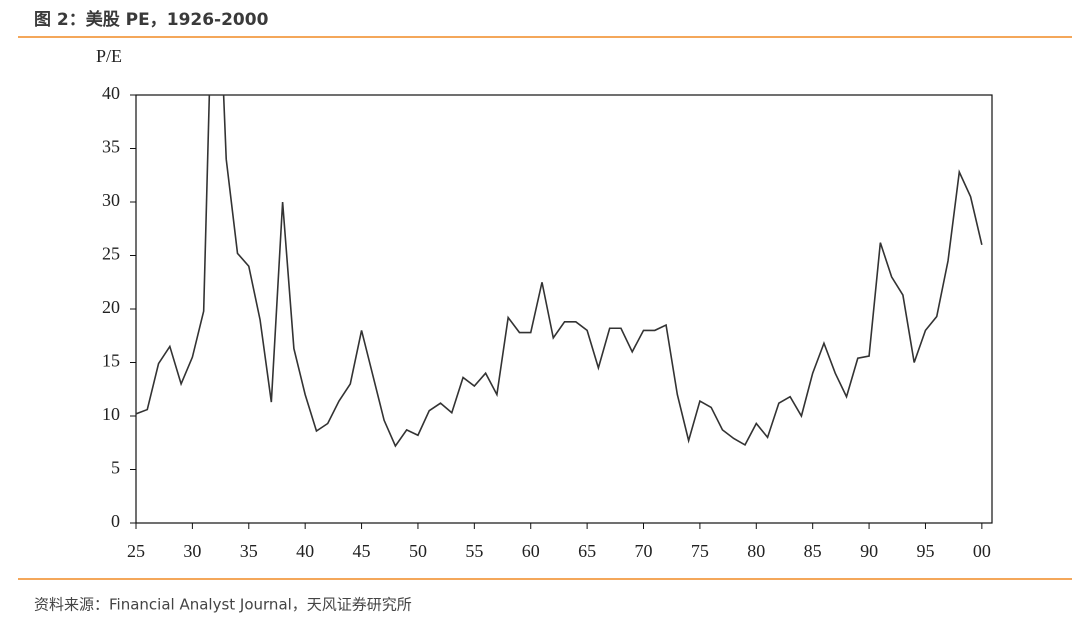  Describe the element at coordinates (111, 93) in the screenshot. I see `y-tick-label: 40` at that location.